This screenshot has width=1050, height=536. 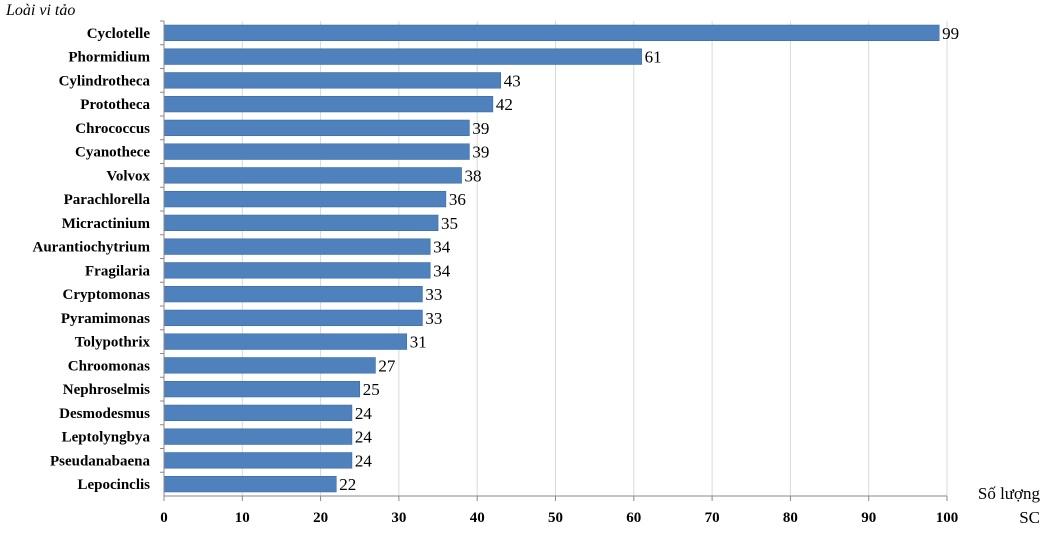 I want to click on bar-prototheca, so click(x=328, y=104).